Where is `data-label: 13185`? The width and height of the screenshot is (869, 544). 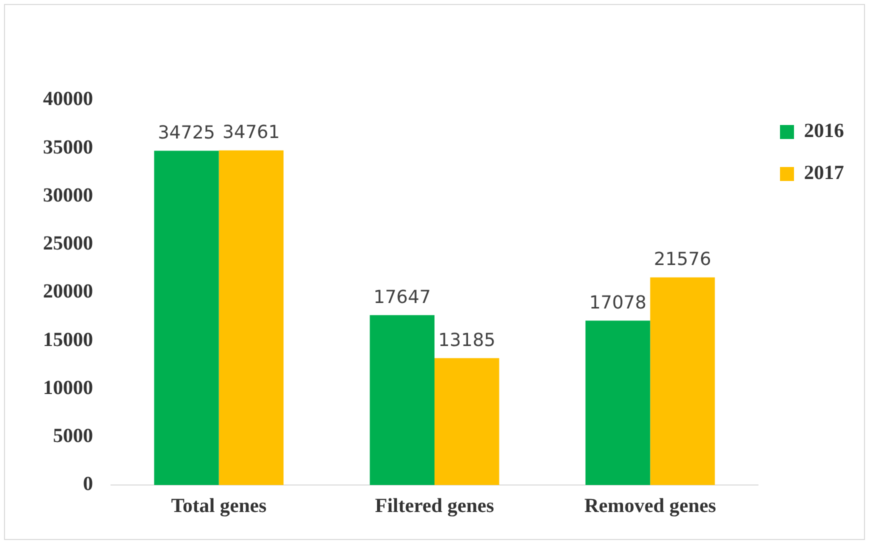
data-label: 13185 is located at coordinates (467, 340).